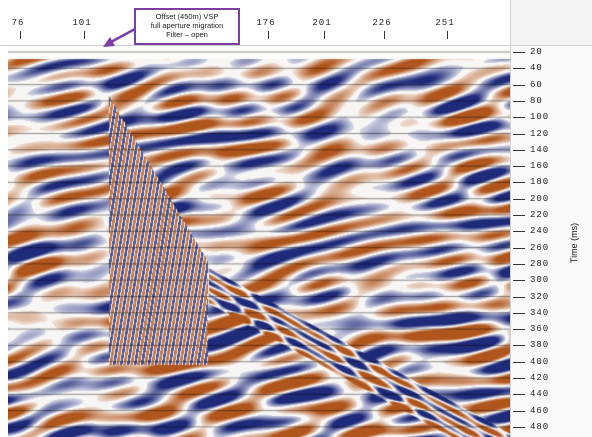 This screenshot has height=437, width=592. I want to click on time-axis-tick: 320, so click(540, 296).